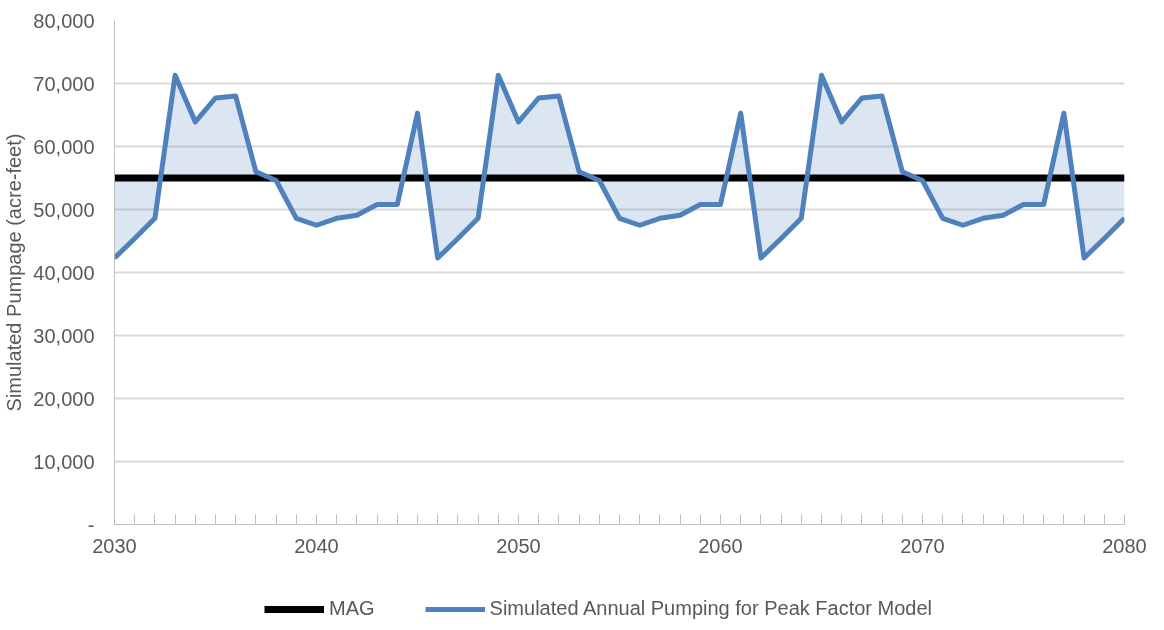  Describe the element at coordinates (352, 608) in the screenshot. I see `legend-label: MAG` at that location.